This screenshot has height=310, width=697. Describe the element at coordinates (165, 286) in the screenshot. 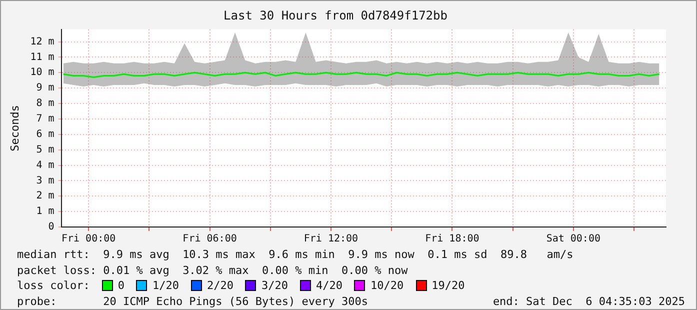

I see `legend-label: 1/20` at that location.